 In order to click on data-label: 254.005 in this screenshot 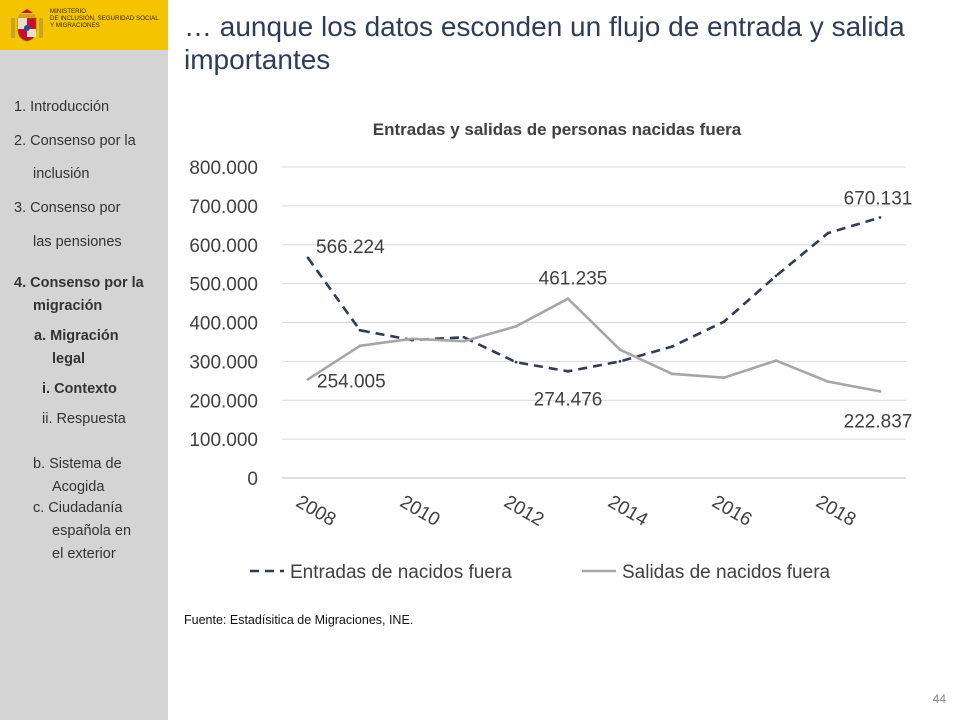, I will do `click(351, 381)`.